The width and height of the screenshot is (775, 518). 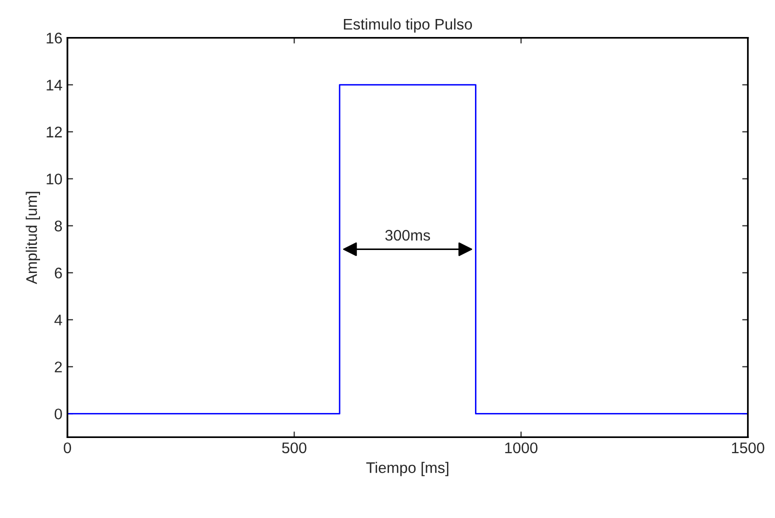 What do you see at coordinates (521, 448) in the screenshot?
I see `x-tick-label: 1000` at bounding box center [521, 448].